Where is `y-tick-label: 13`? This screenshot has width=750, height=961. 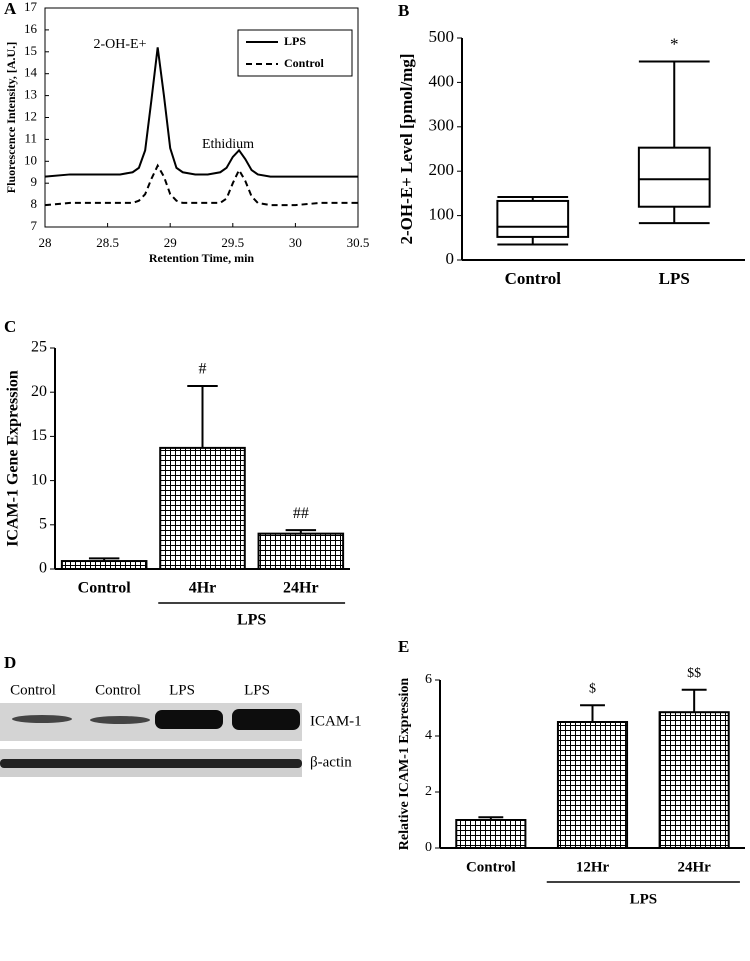 y-tick-label: 13 is located at coordinates (30, 94).